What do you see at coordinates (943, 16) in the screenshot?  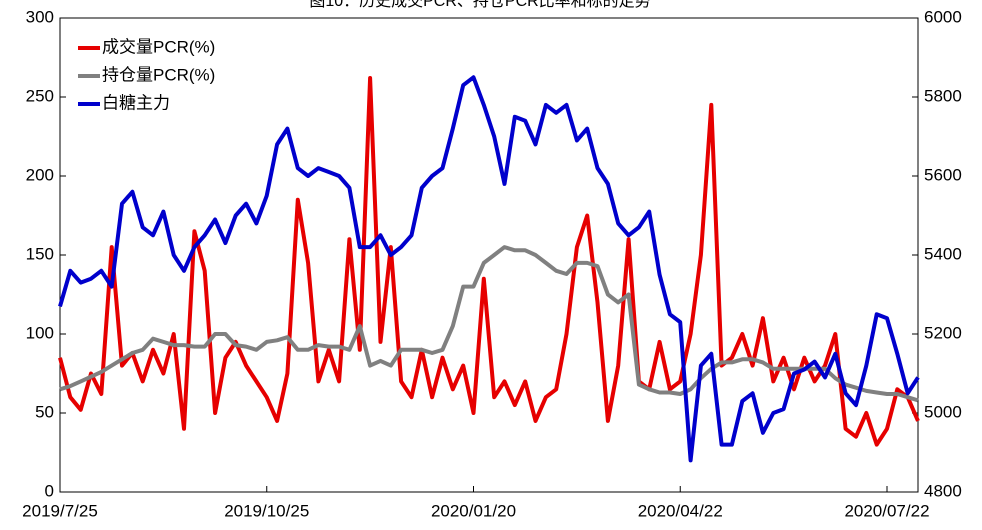 I see `y2-tick-label: 6000` at bounding box center [943, 16].